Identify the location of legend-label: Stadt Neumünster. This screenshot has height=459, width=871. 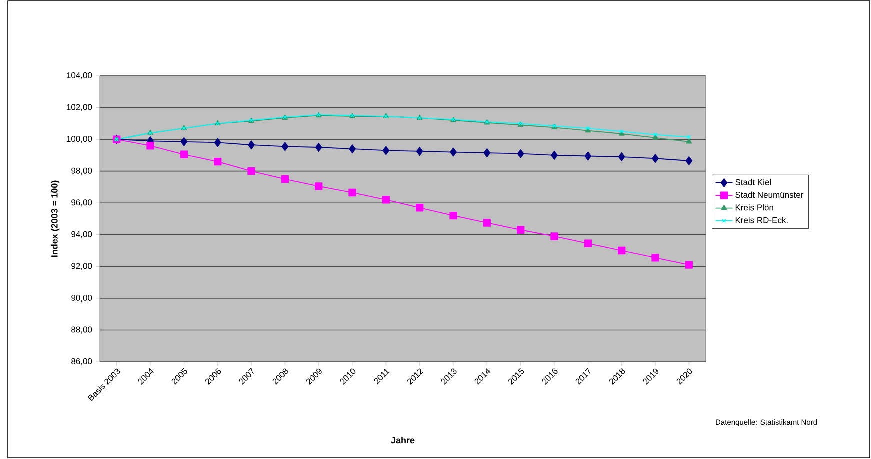
(770, 195).